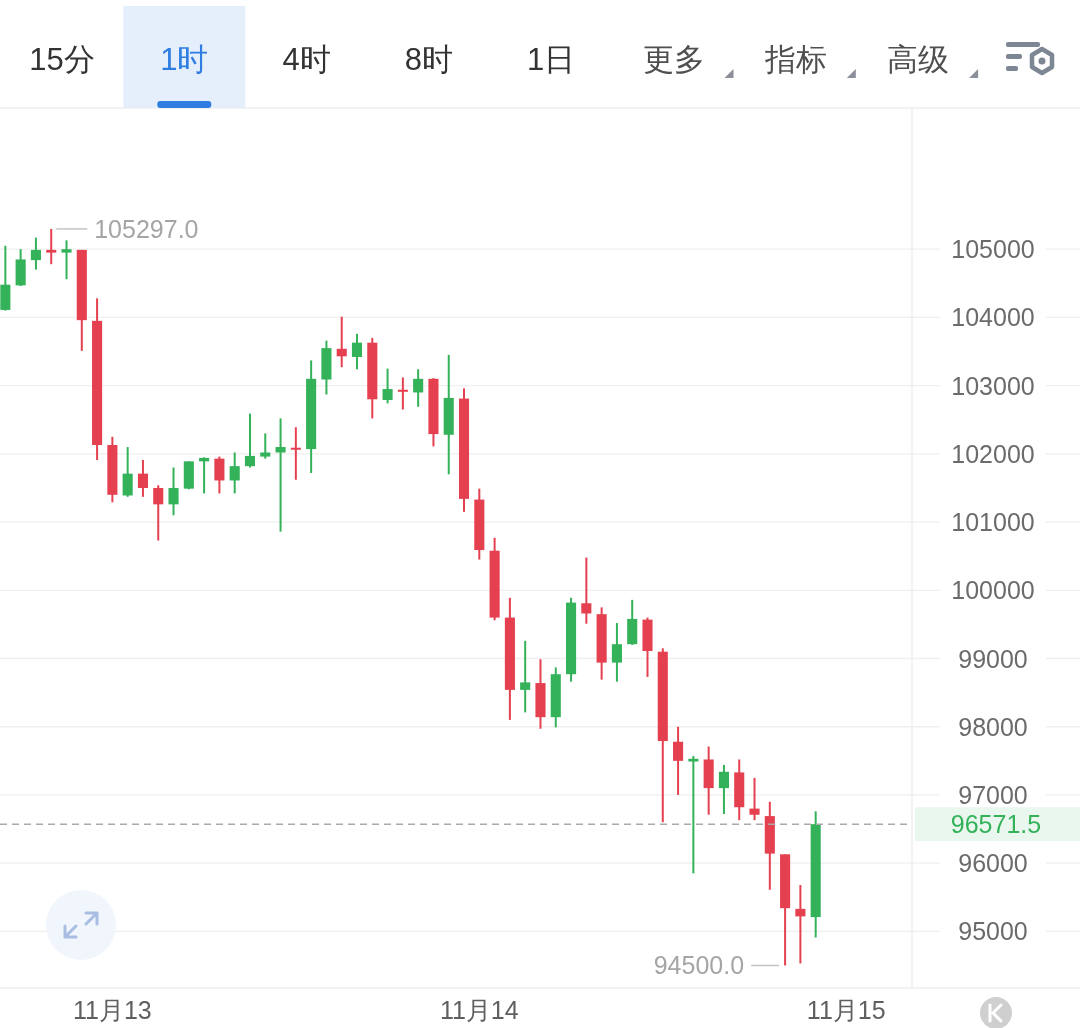 The image size is (1080, 1028). Describe the element at coordinates (993, 590) in the screenshot. I see `y-tick-label: 100000` at that location.